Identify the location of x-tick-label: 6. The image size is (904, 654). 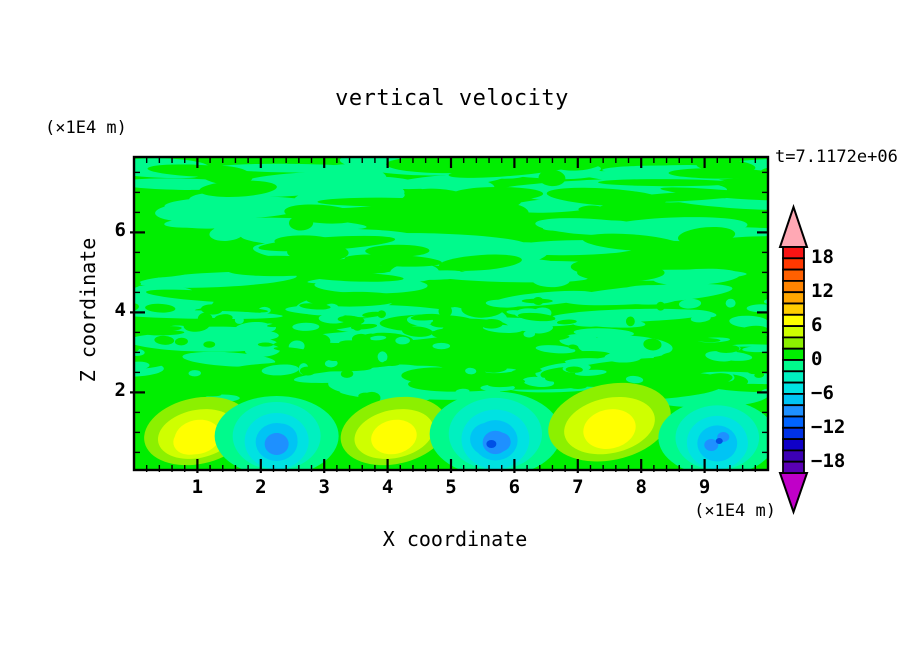
(514, 487).